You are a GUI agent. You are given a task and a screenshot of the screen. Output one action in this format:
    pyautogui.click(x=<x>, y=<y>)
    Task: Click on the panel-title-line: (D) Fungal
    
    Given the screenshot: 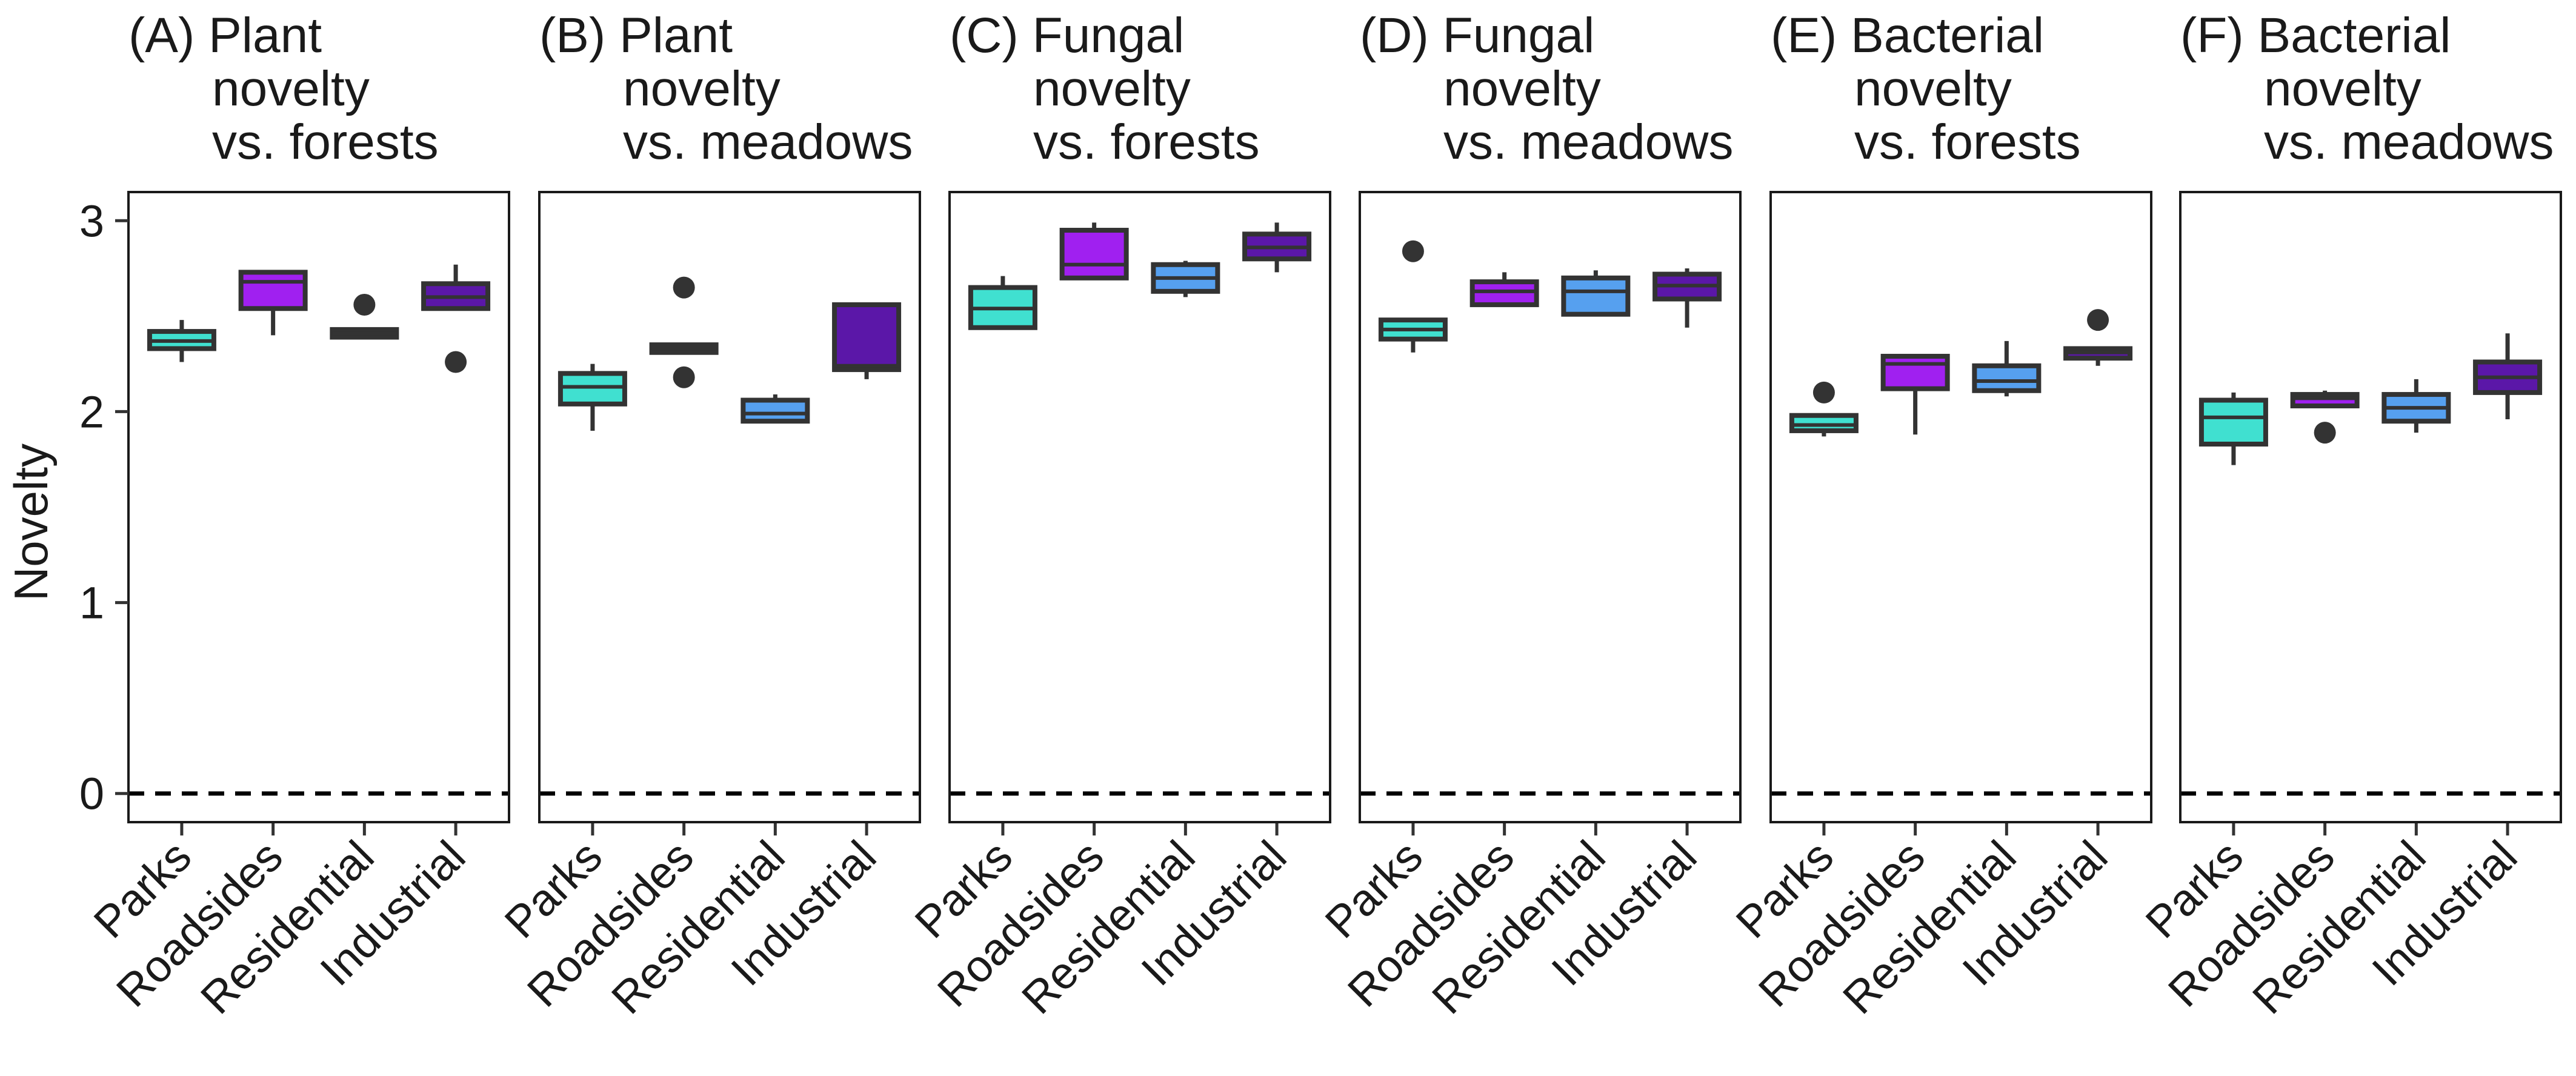 What is the action you would take?
    pyautogui.click(x=1477, y=35)
    